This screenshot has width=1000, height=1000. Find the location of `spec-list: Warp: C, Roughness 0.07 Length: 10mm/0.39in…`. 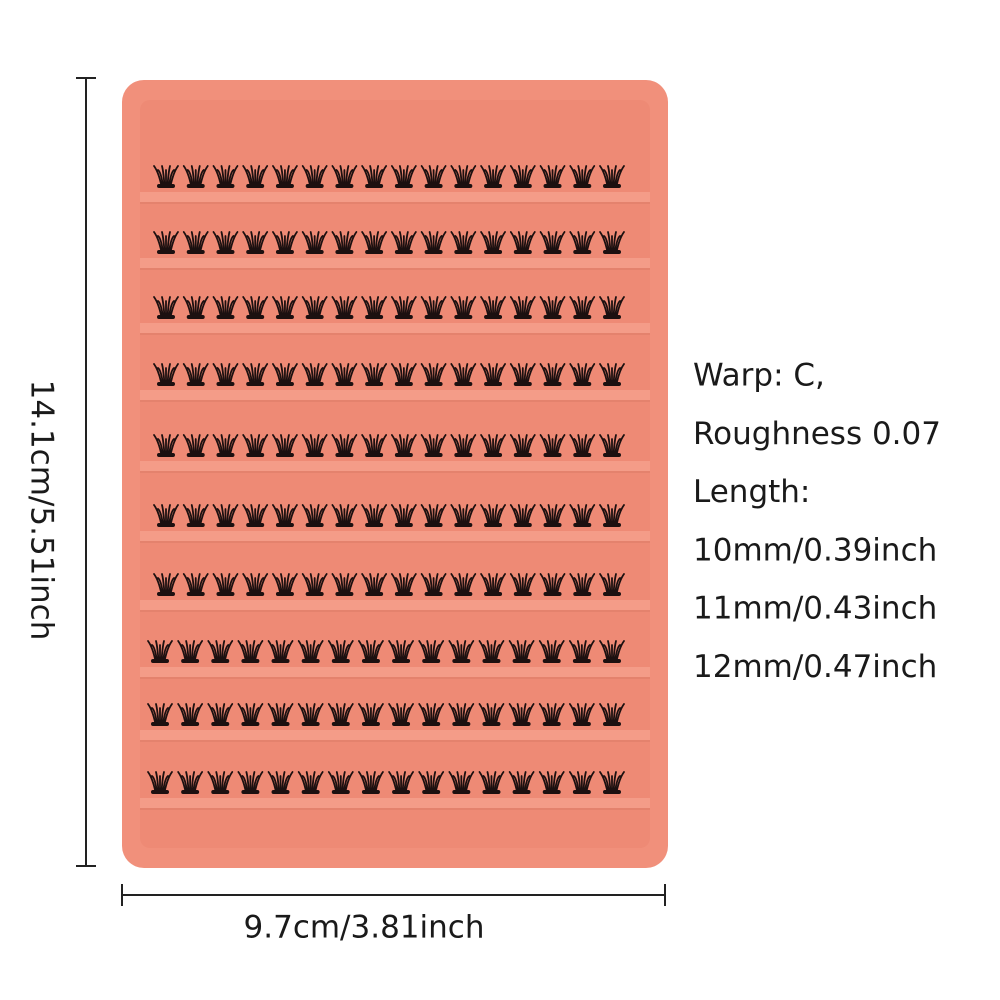

spec-list: Warp: C, Roughness 0.07 Length: 10mm/0.39in… is located at coordinates (817, 522).